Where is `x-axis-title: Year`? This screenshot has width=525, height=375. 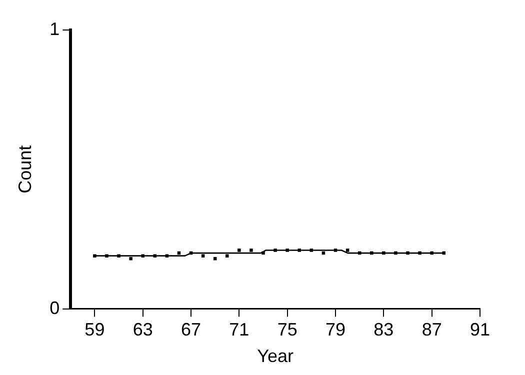
x-axis-title: Year is located at coordinates (275, 356).